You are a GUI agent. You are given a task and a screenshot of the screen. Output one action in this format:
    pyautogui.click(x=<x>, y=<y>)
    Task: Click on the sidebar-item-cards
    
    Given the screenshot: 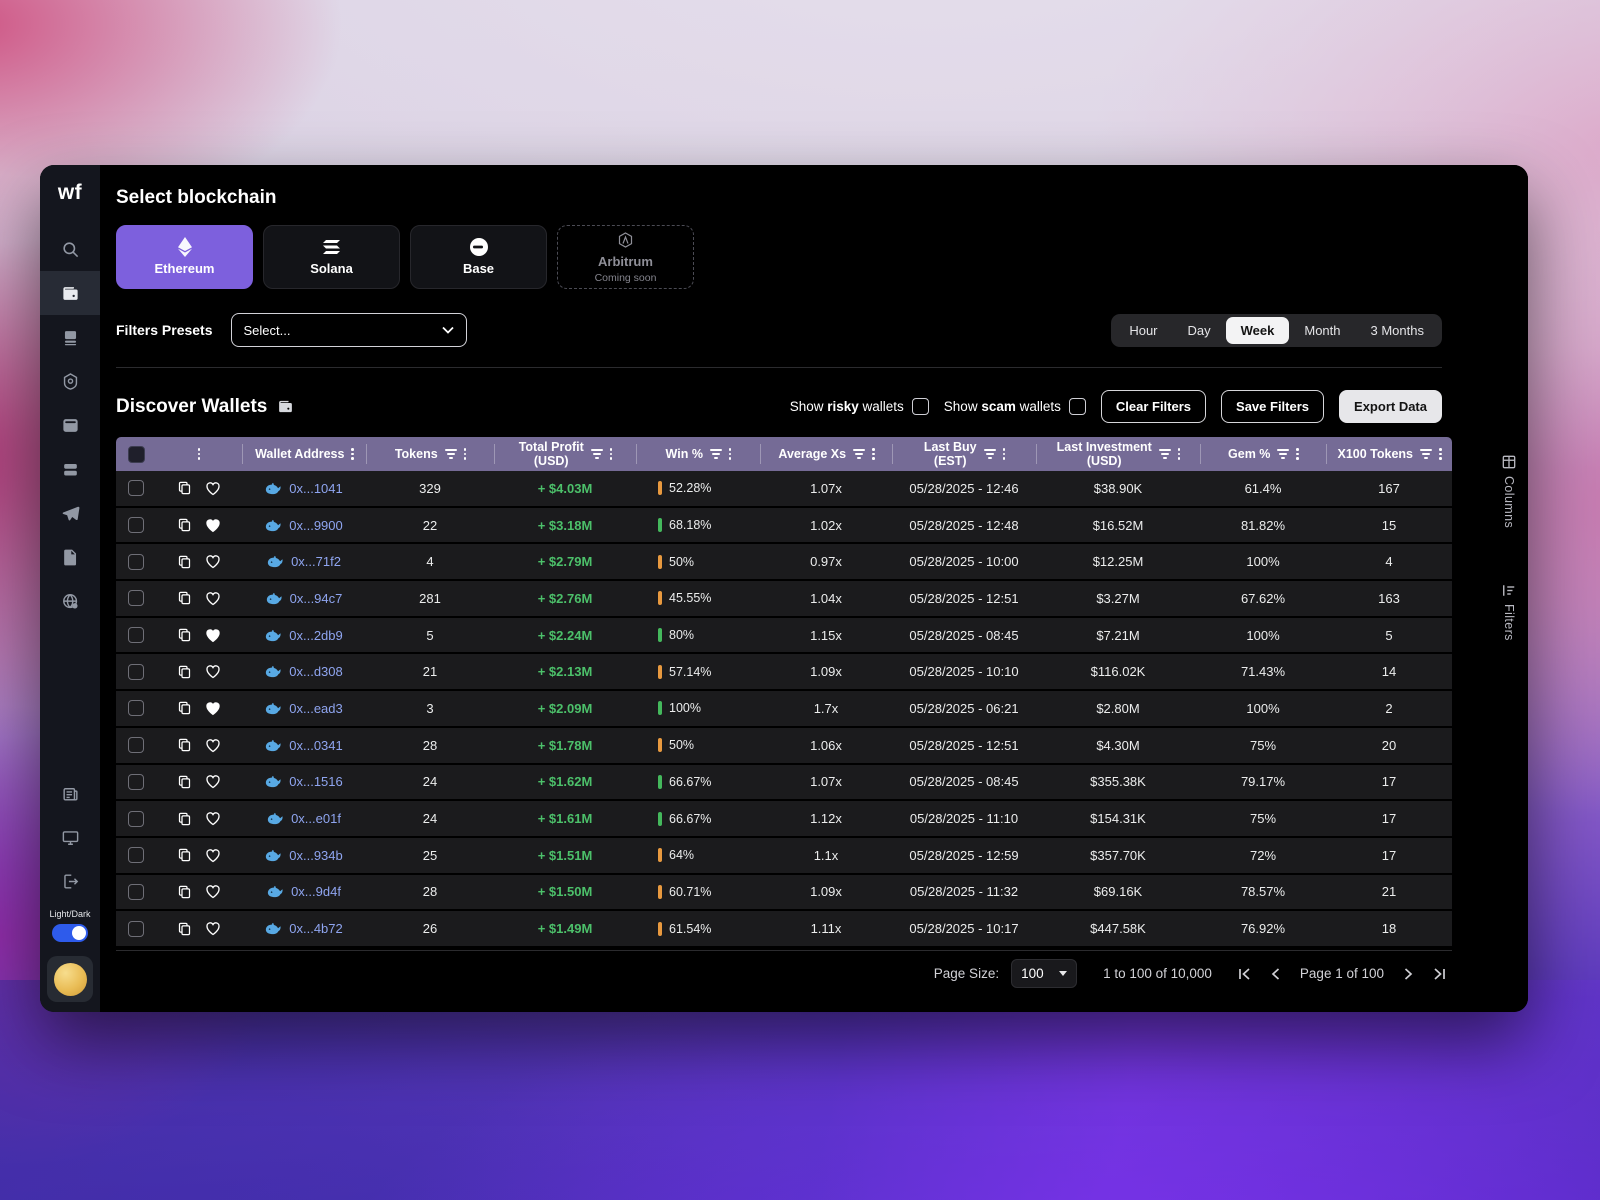 What is the action you would take?
    pyautogui.click(x=70, y=425)
    